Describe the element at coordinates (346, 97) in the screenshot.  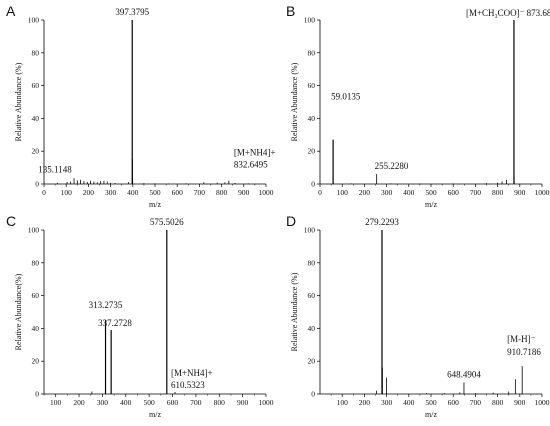
I see `peak-label: 59.0135` at that location.